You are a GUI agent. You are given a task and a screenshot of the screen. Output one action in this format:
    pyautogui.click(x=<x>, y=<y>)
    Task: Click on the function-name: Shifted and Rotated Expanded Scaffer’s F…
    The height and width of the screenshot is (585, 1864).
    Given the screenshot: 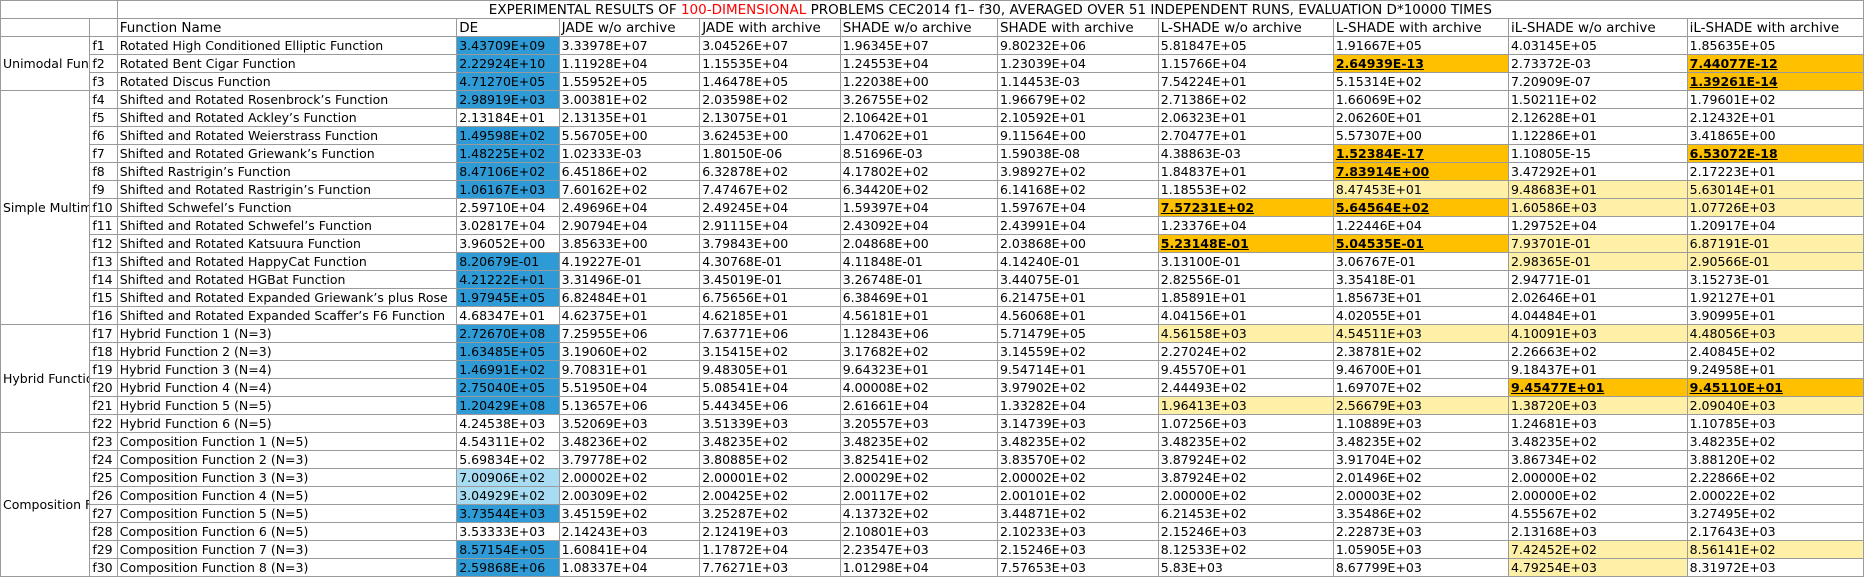 What is the action you would take?
    pyautogui.click(x=287, y=315)
    